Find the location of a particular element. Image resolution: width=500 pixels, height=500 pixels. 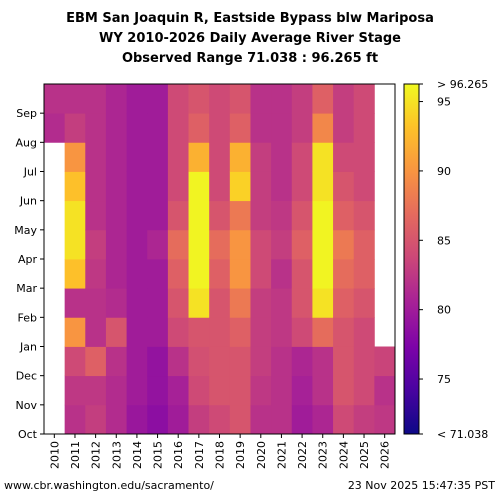

x-tick-label-2013: 2013 is located at coordinates (116, 455).